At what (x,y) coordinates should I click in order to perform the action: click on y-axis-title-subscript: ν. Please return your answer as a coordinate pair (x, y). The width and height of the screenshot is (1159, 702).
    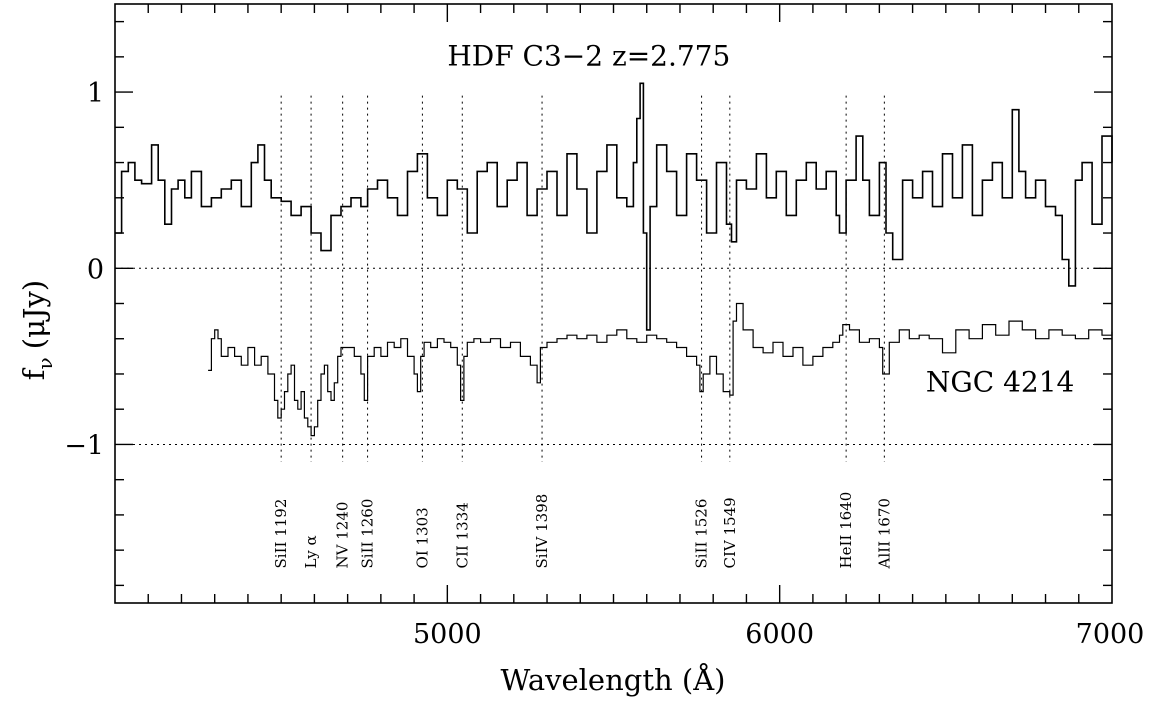
    Looking at the image, I should click on (45, 363).